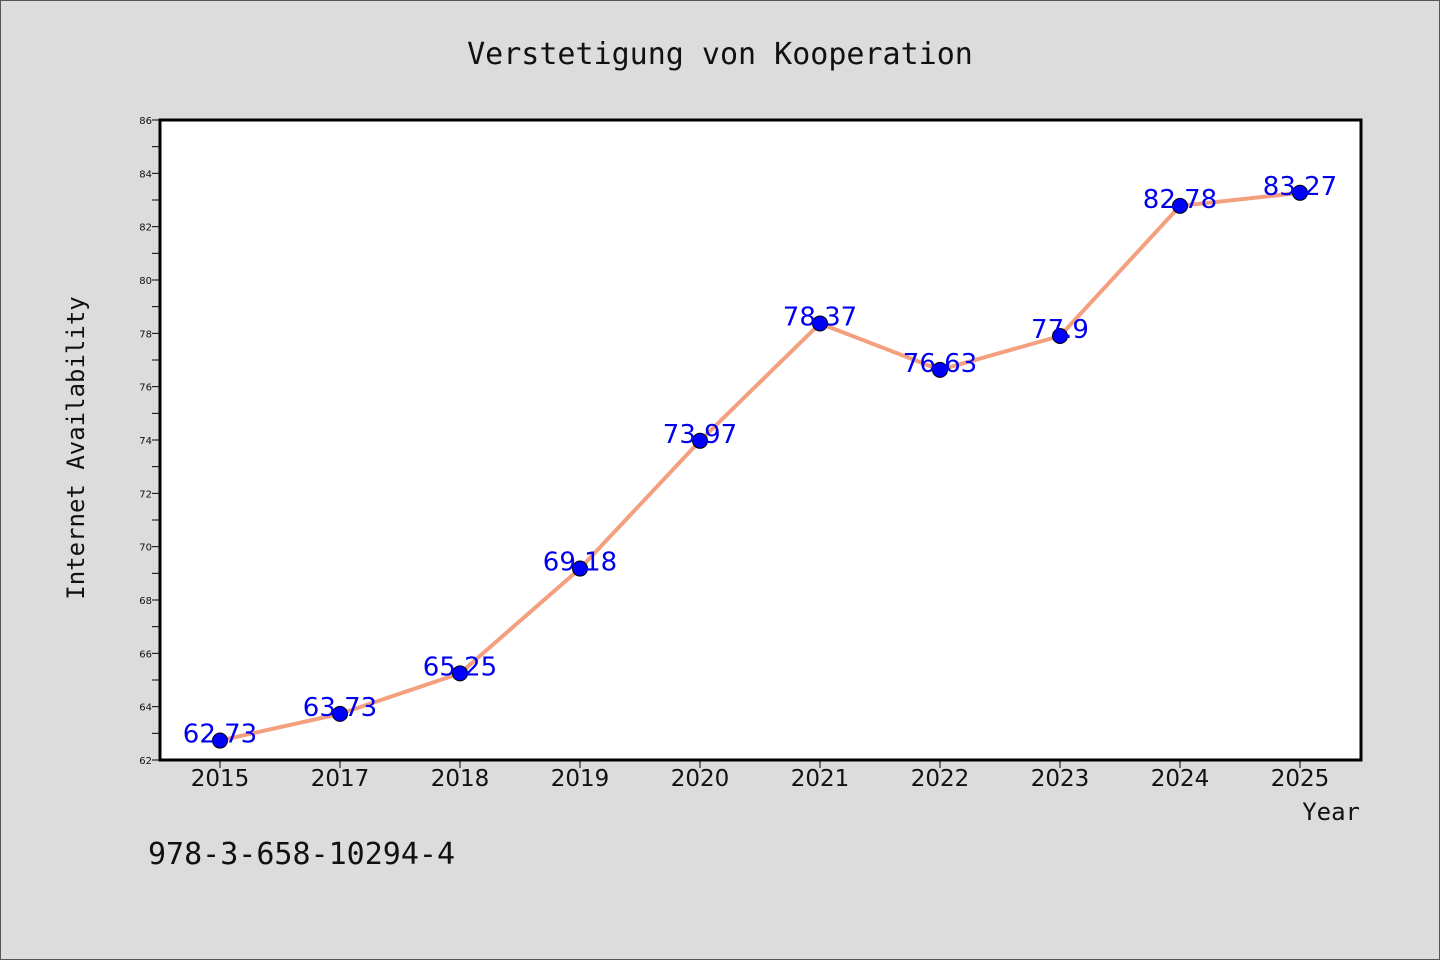 This screenshot has width=1440, height=960. Describe the element at coordinates (145, 654) in the screenshot. I see `y-tick-label: 66` at that location.